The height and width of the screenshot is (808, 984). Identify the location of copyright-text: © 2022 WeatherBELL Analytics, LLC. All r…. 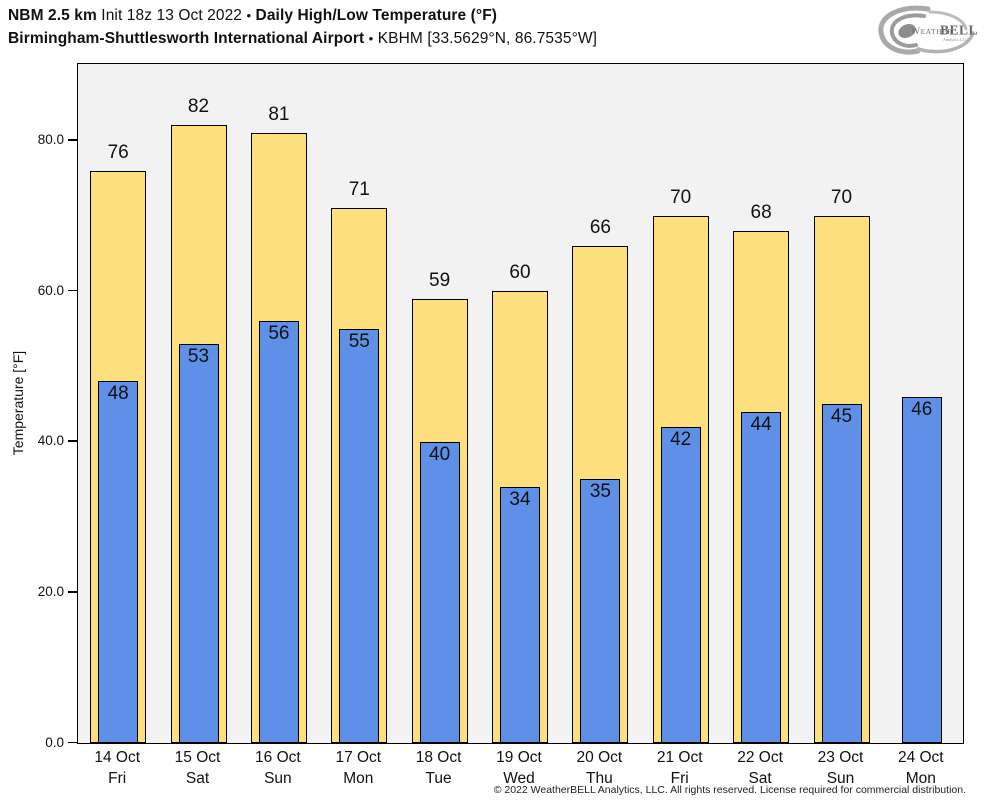
(729, 790).